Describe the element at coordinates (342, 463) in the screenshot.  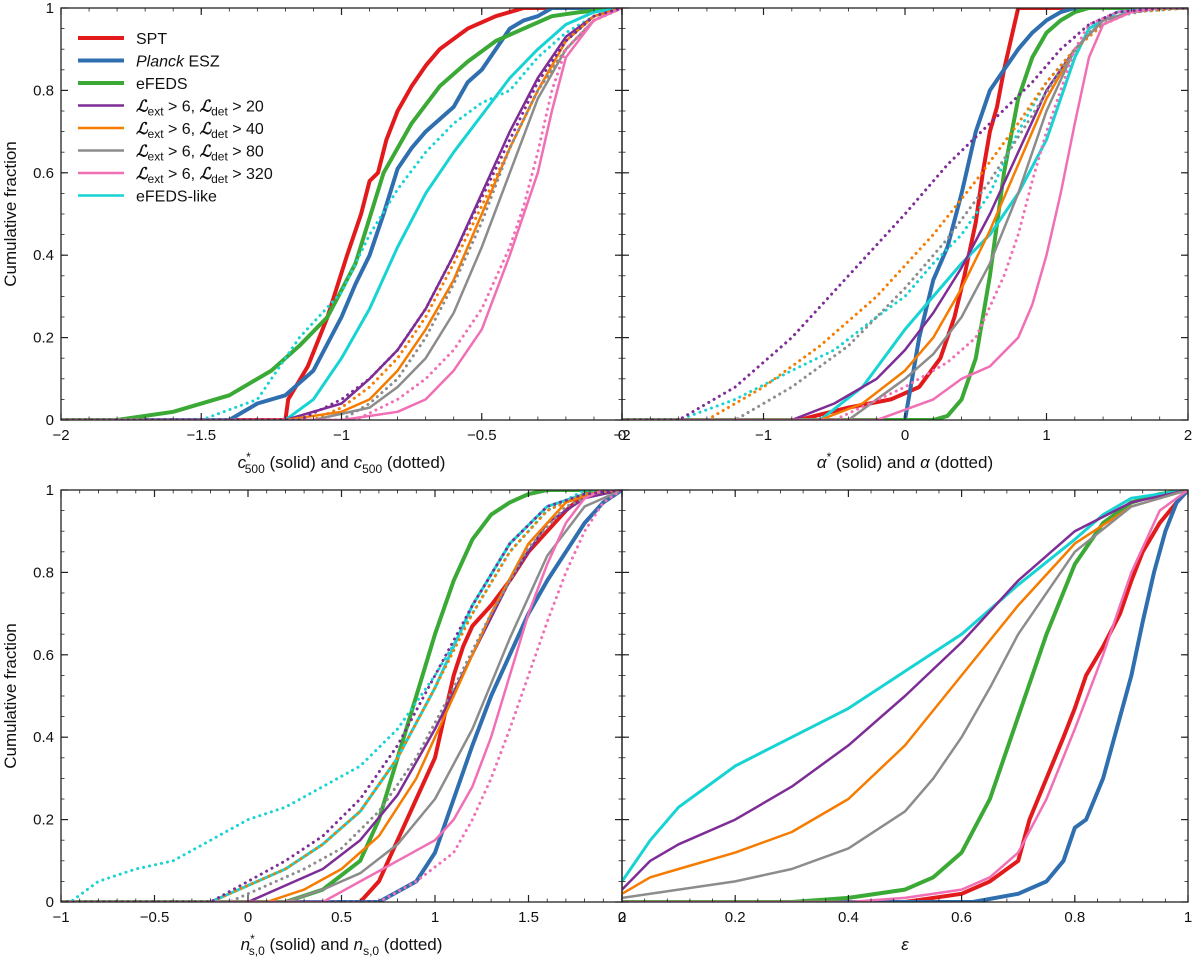
I see `x-axis-label: c*500​ (solid) and c500​ (dotted)` at that location.